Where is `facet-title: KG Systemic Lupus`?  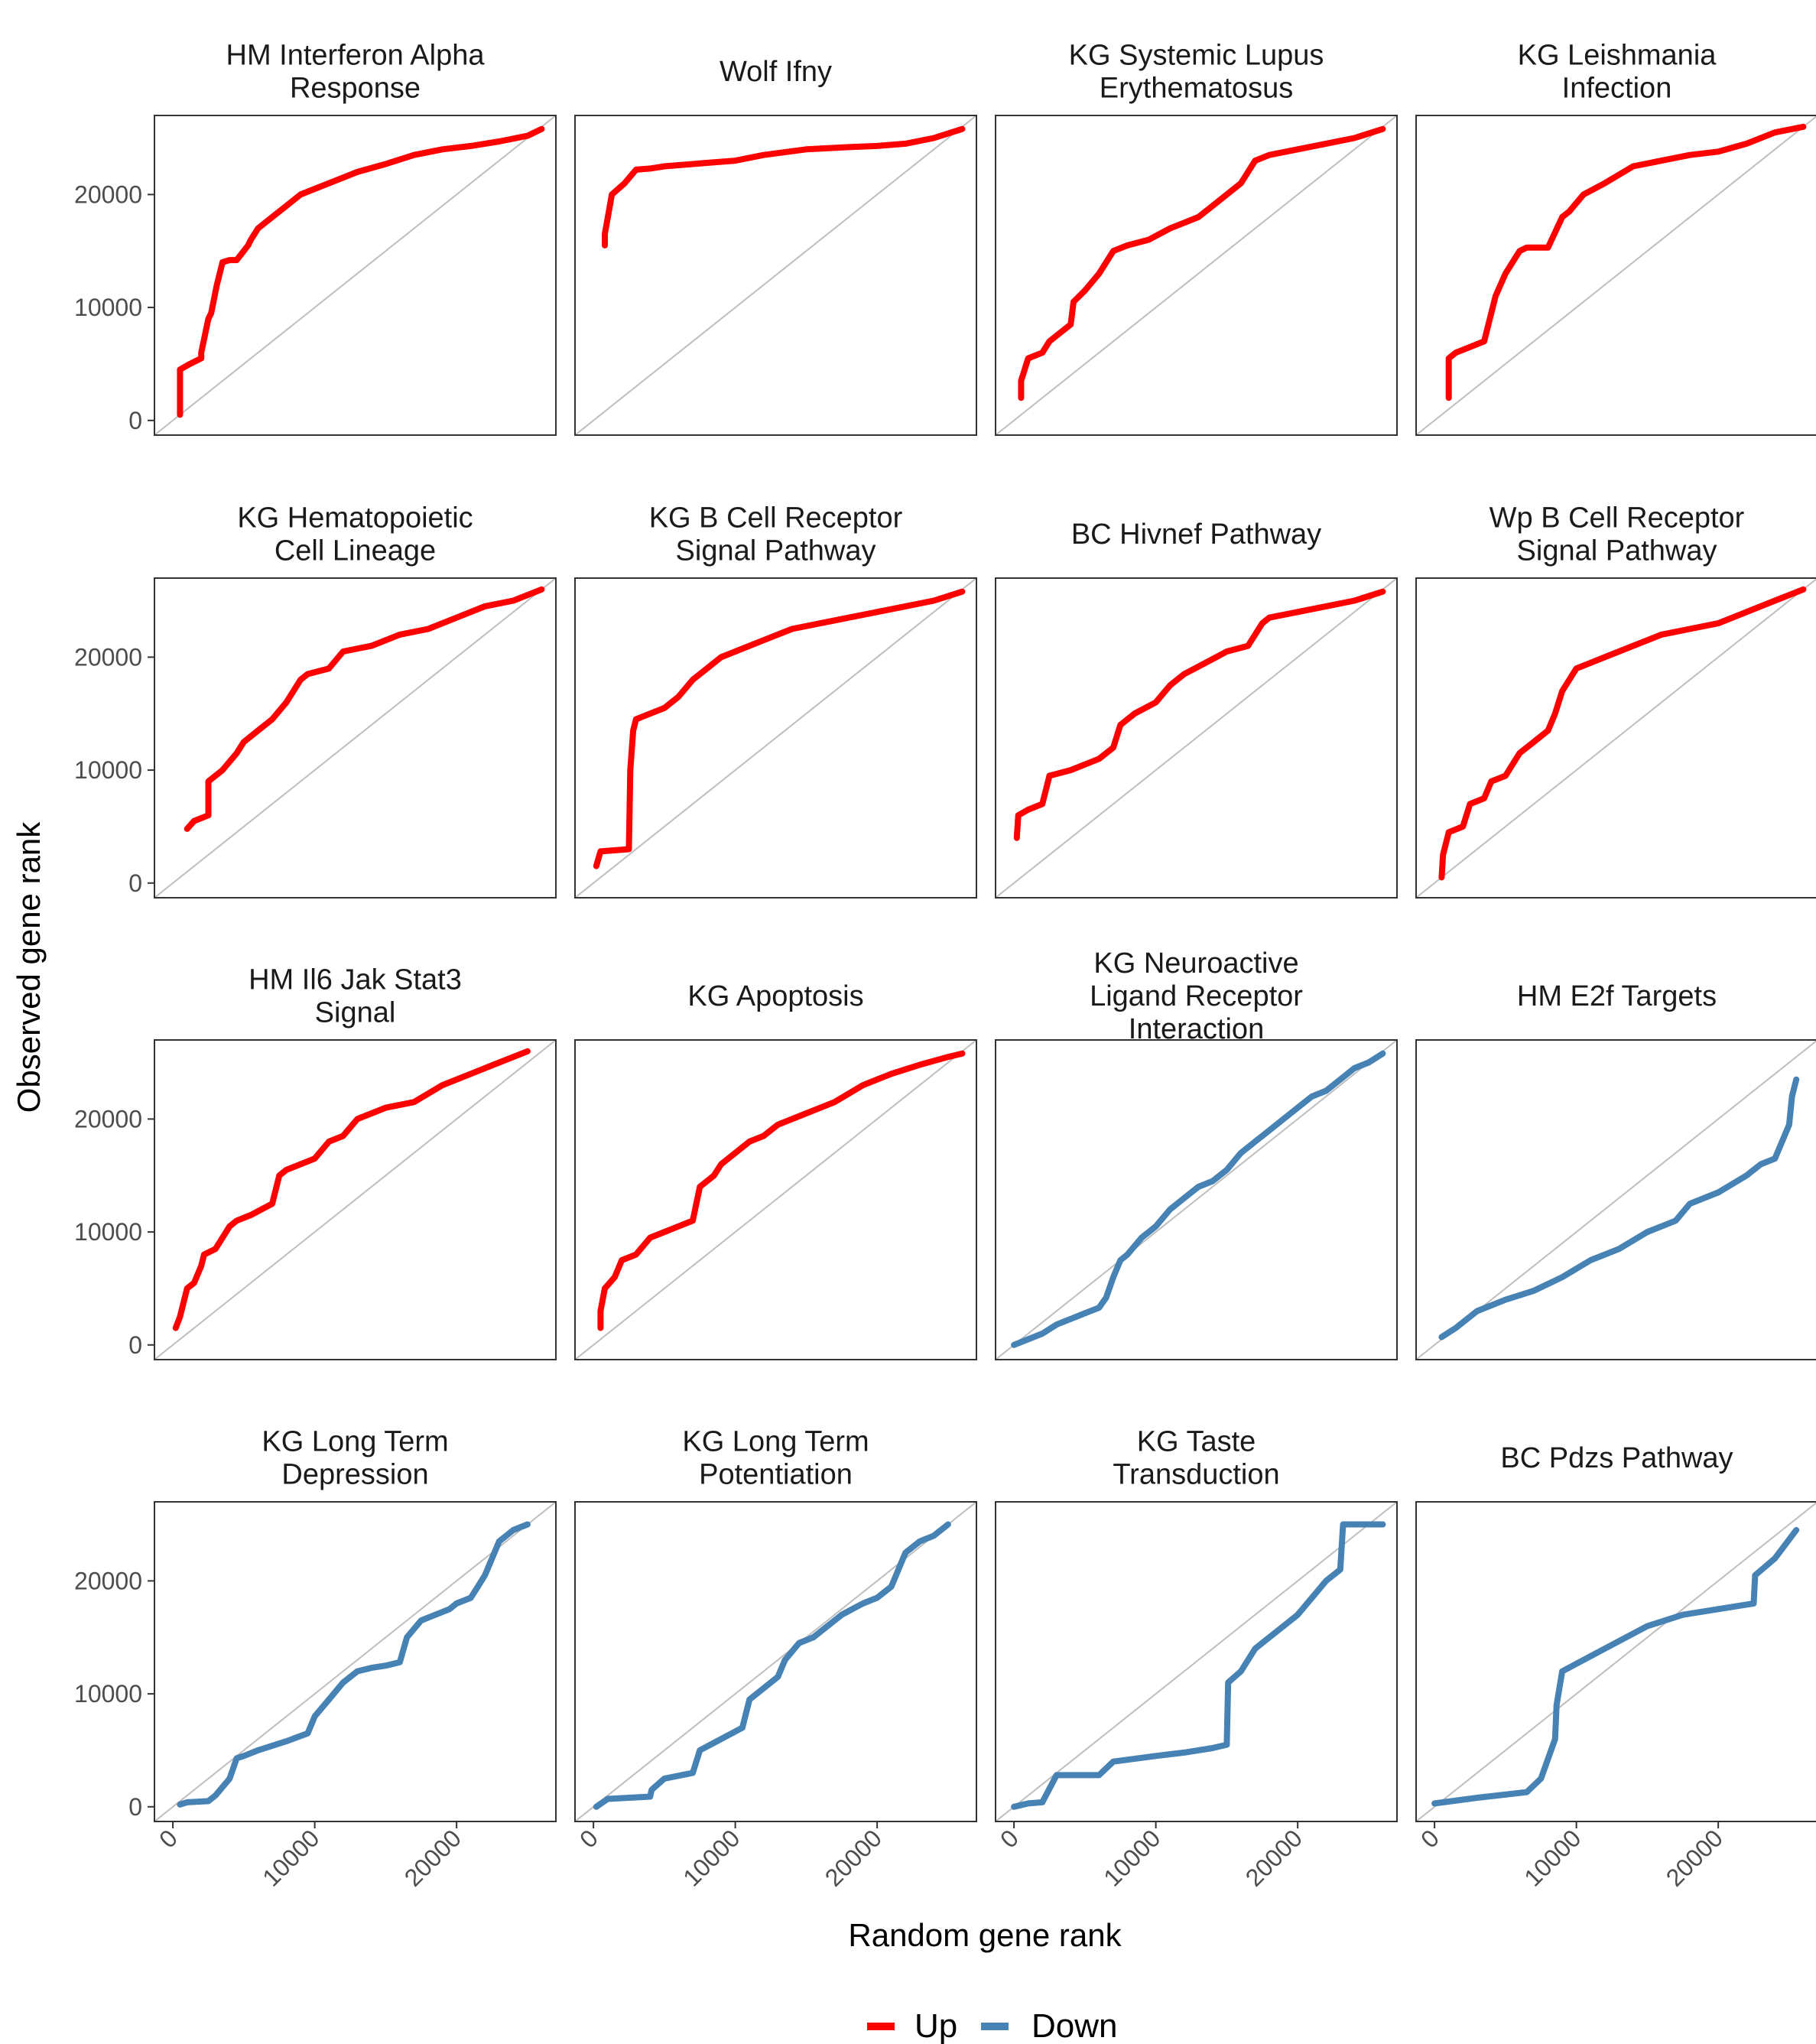
facet-title: KG Systemic Lupus is located at coordinates (1196, 56).